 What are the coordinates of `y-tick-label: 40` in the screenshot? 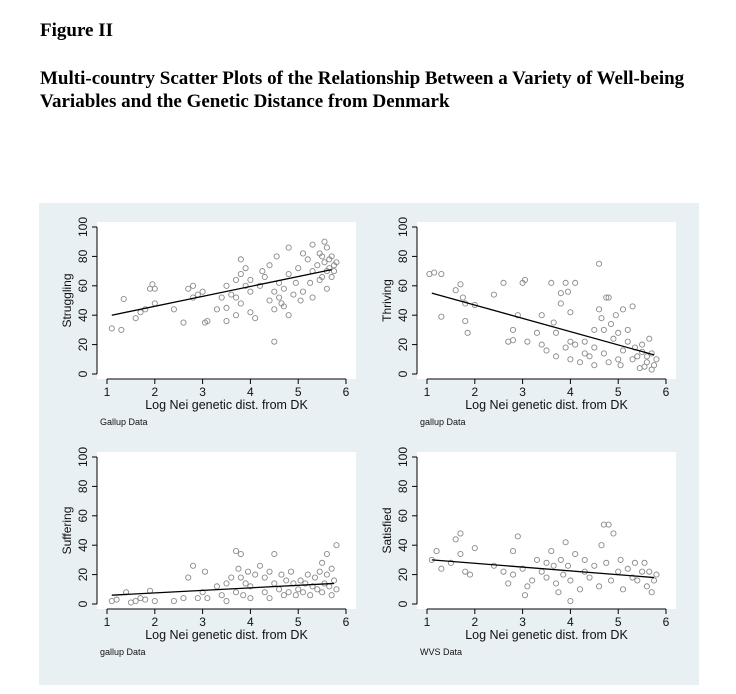 It's located at (403, 545).